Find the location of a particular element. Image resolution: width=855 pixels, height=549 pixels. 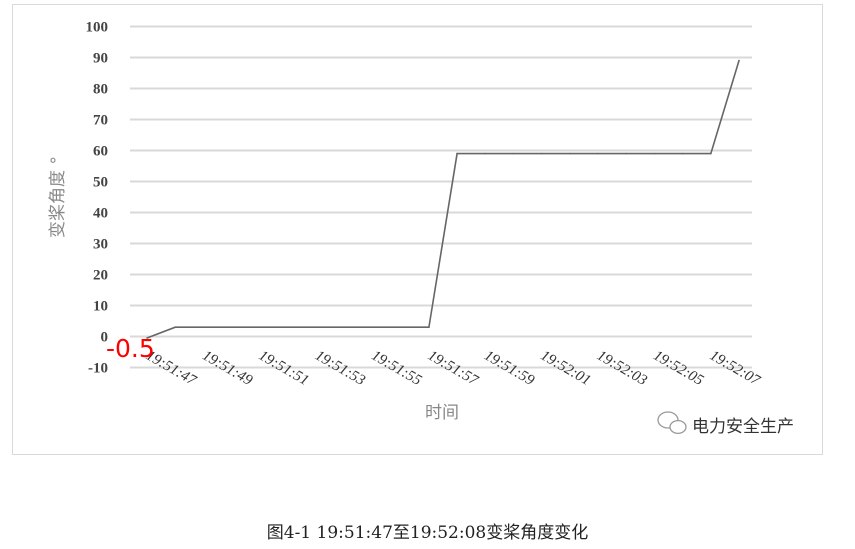

y-tick-label: 60 is located at coordinates (100, 152).